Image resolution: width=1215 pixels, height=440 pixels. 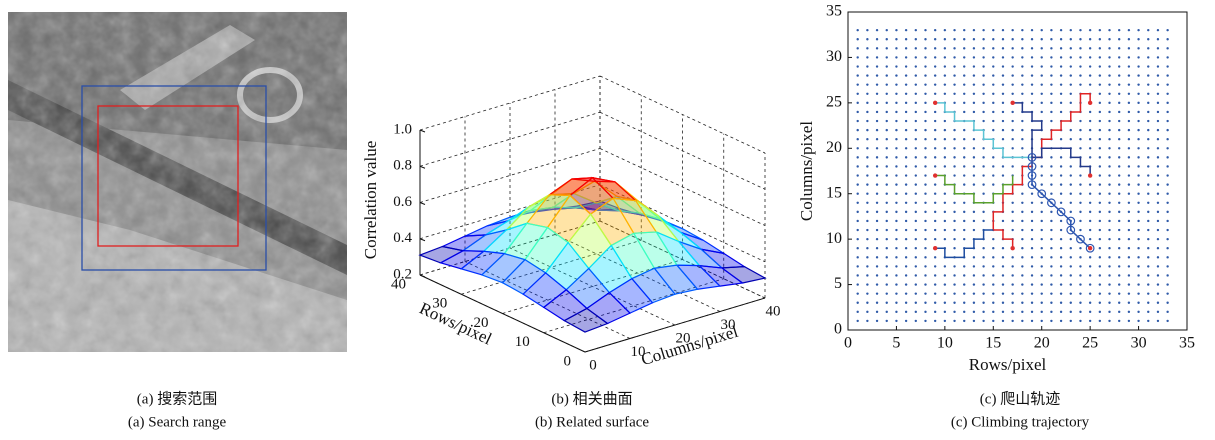 I want to click on y-tick-label: 15, so click(x=834, y=192).